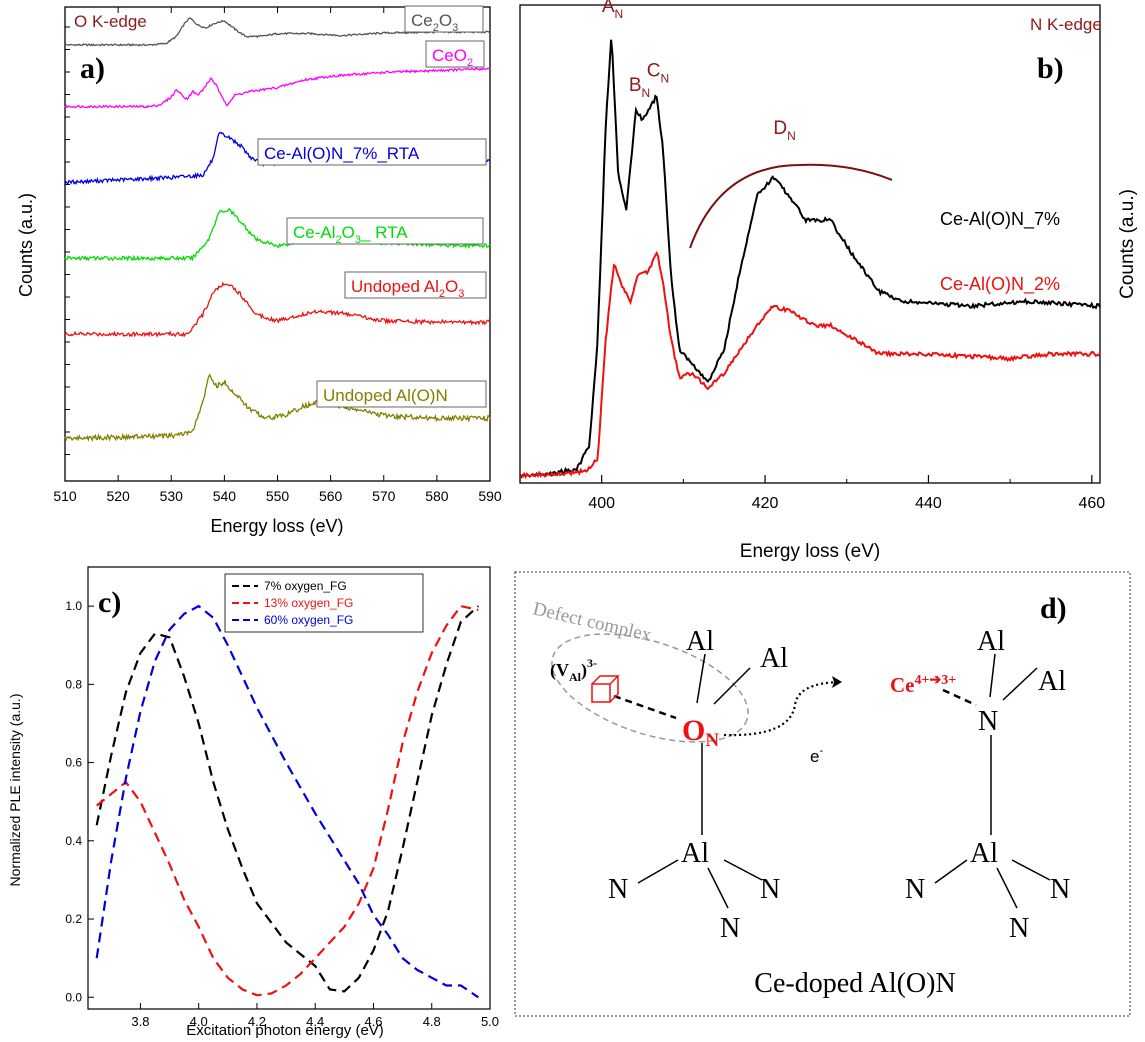 Image resolution: width=1145 pixels, height=1042 pixels. I want to click on electron-transfer-arrowhead, so click(837, 682).